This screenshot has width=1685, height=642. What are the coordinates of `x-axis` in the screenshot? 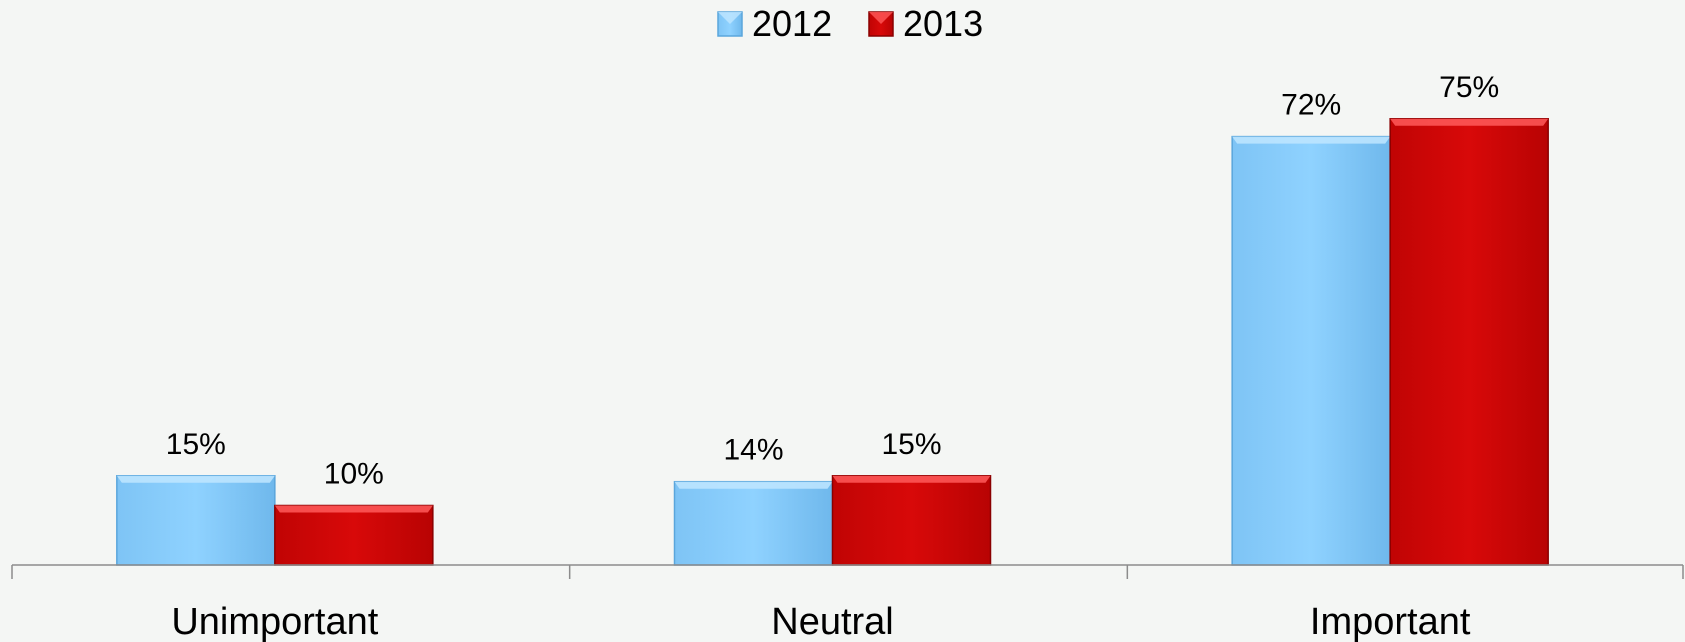 It's located at (847, 571).